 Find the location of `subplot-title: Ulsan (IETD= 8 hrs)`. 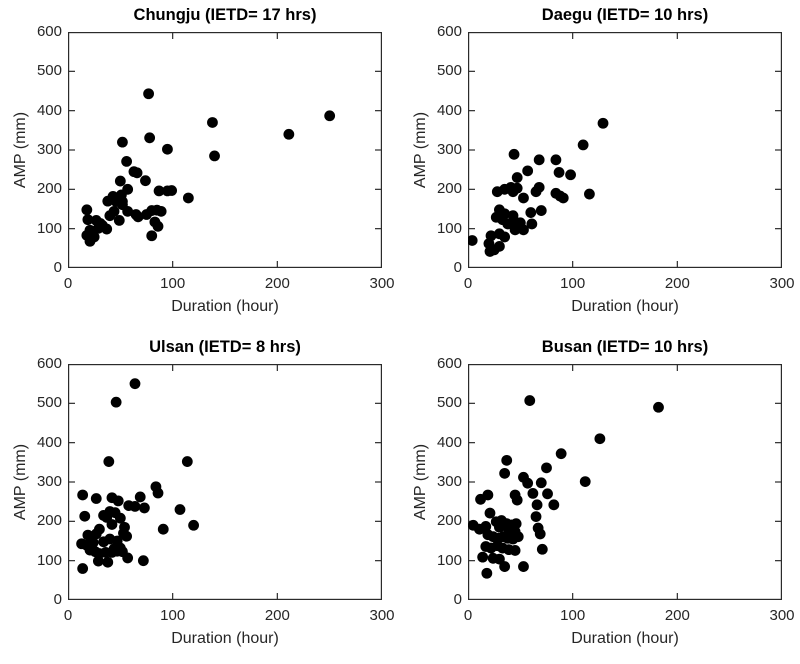

subplot-title: Ulsan (IETD= 8 hrs) is located at coordinates (225, 347).